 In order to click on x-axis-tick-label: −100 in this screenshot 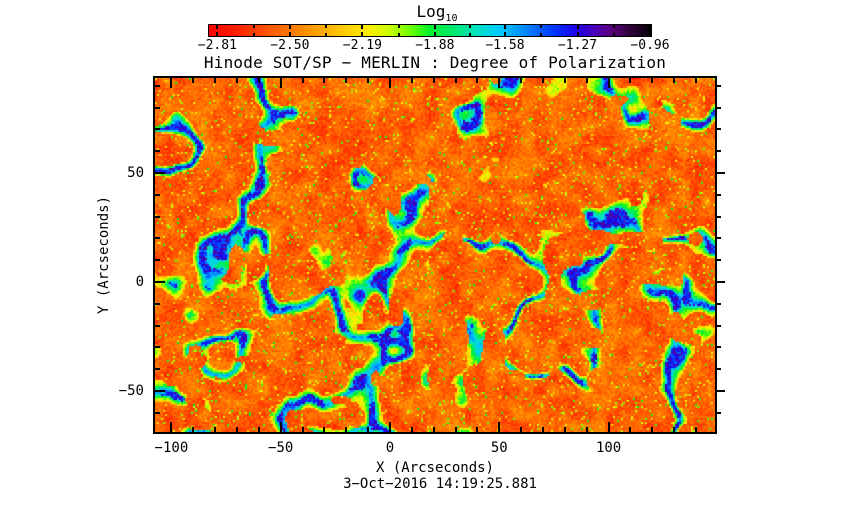, I will do `click(171, 448)`.